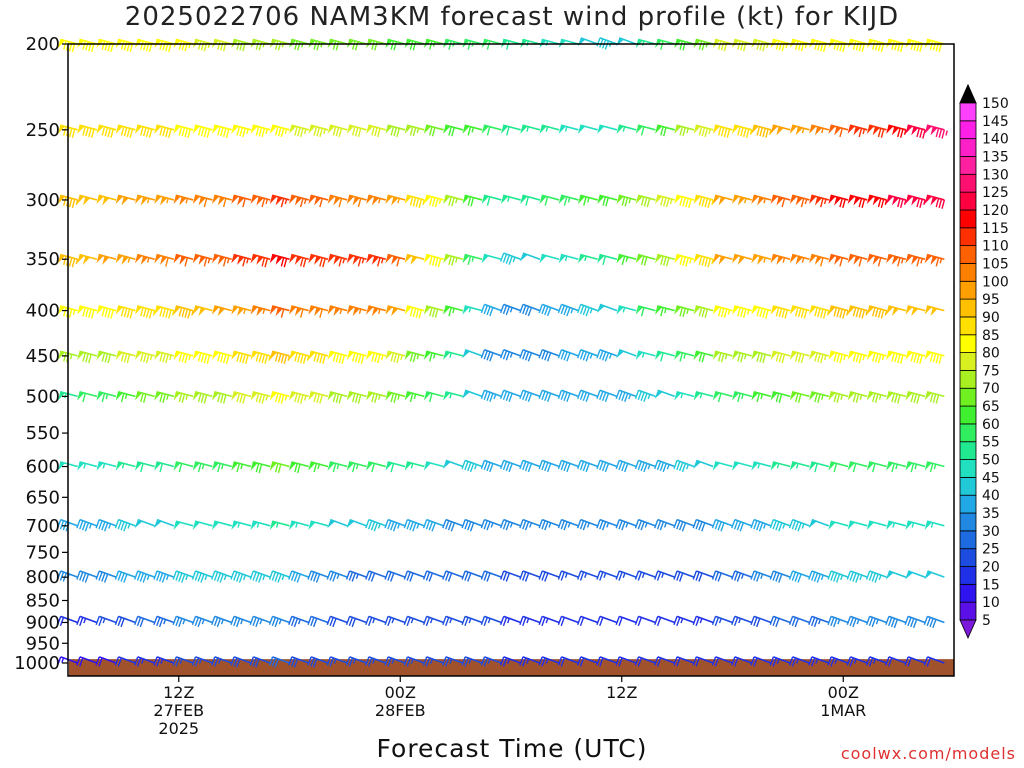  What do you see at coordinates (991, 461) in the screenshot?
I see `color-bar-label: 50` at bounding box center [991, 461].